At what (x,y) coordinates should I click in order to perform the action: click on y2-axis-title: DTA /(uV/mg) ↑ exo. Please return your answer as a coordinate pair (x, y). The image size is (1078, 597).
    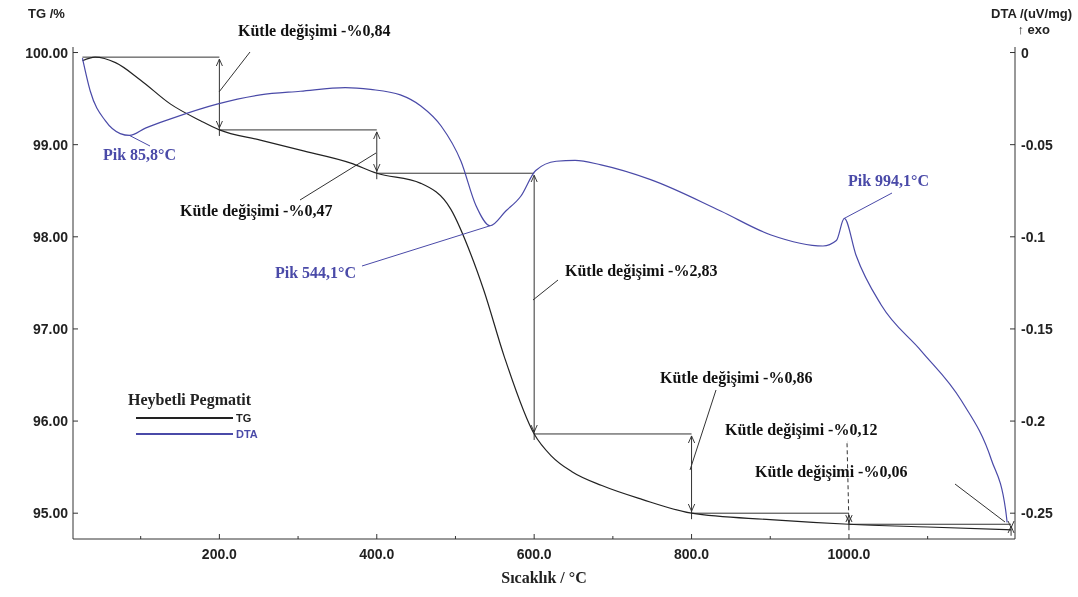
    Looking at the image, I should click on (1031, 21).